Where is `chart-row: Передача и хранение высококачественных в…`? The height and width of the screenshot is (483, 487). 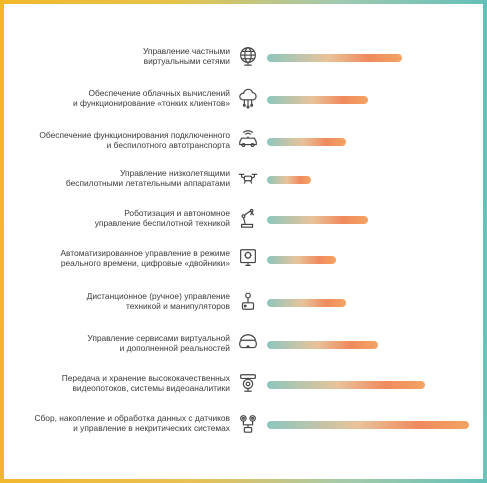
chart-row: Передача и хранение высококачественных в… is located at coordinates (243, 383).